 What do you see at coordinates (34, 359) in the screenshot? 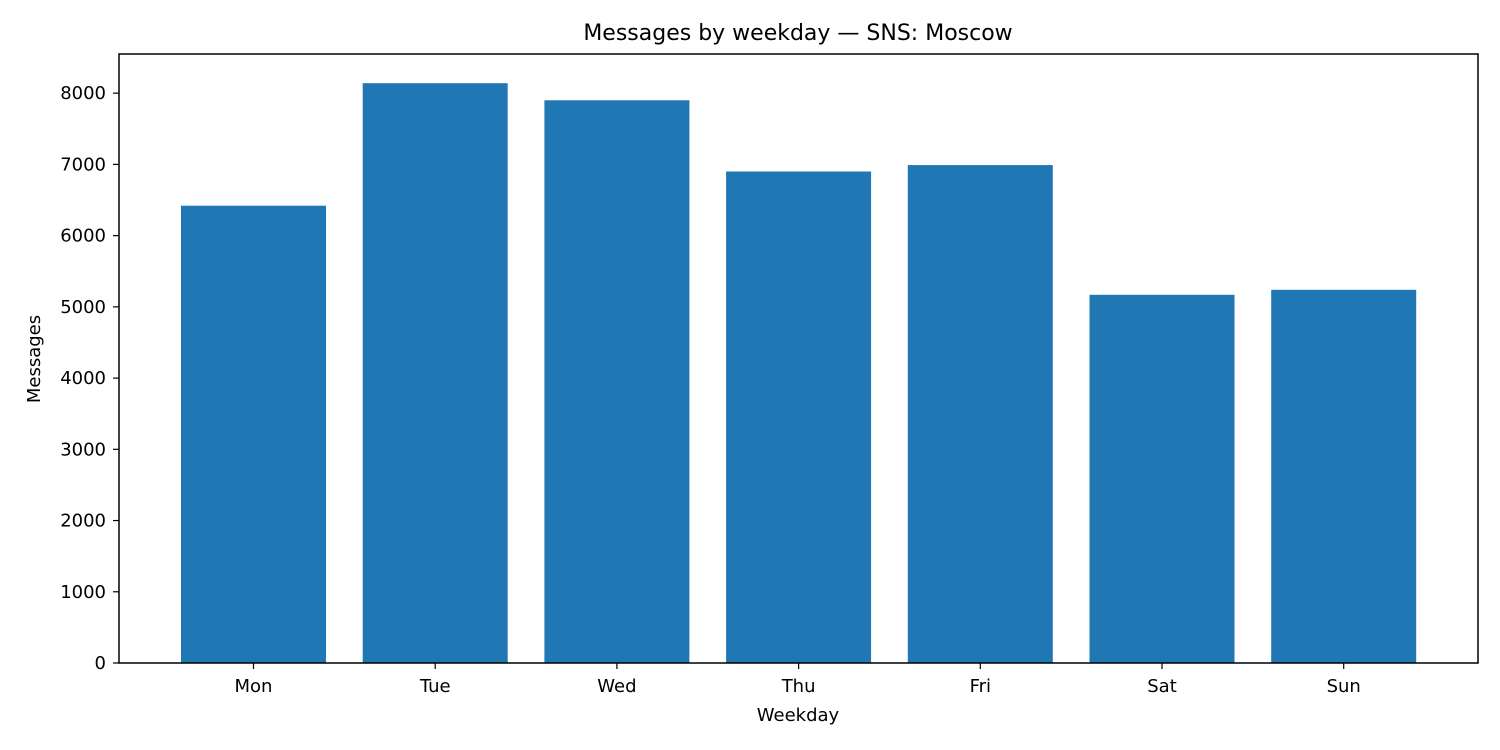
I see `y-axis-label: Messages` at bounding box center [34, 359].